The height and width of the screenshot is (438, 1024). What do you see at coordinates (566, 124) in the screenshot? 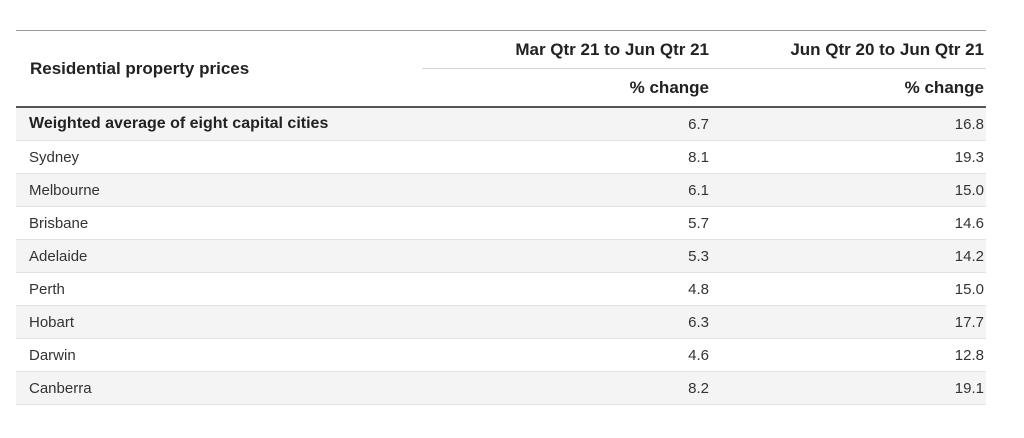
I see `quarterly-change-value: 6.7` at bounding box center [566, 124].